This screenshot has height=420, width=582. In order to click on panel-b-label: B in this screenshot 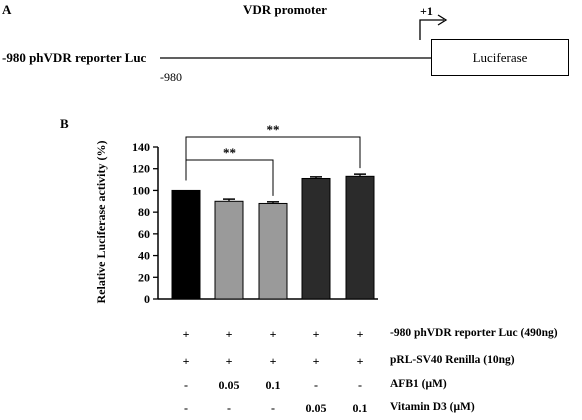, I will do `click(64, 123)`.